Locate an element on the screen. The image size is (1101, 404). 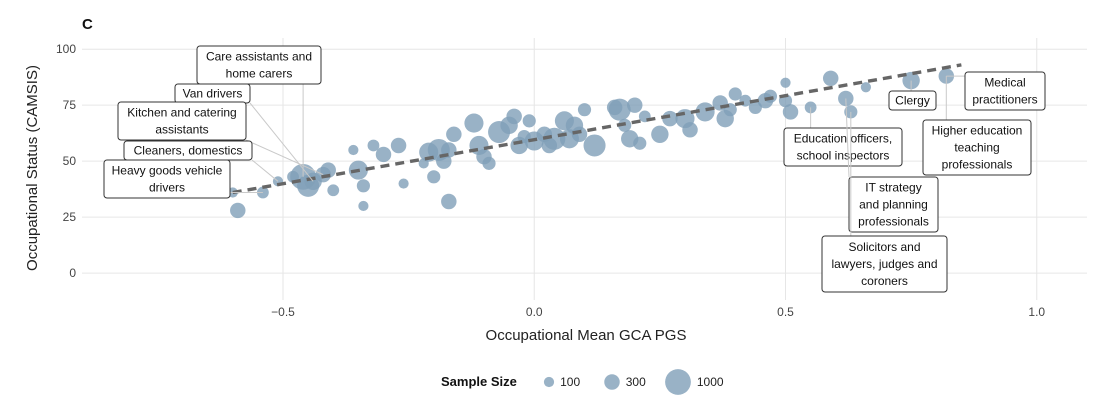
panel-label: C is located at coordinates (87, 24).